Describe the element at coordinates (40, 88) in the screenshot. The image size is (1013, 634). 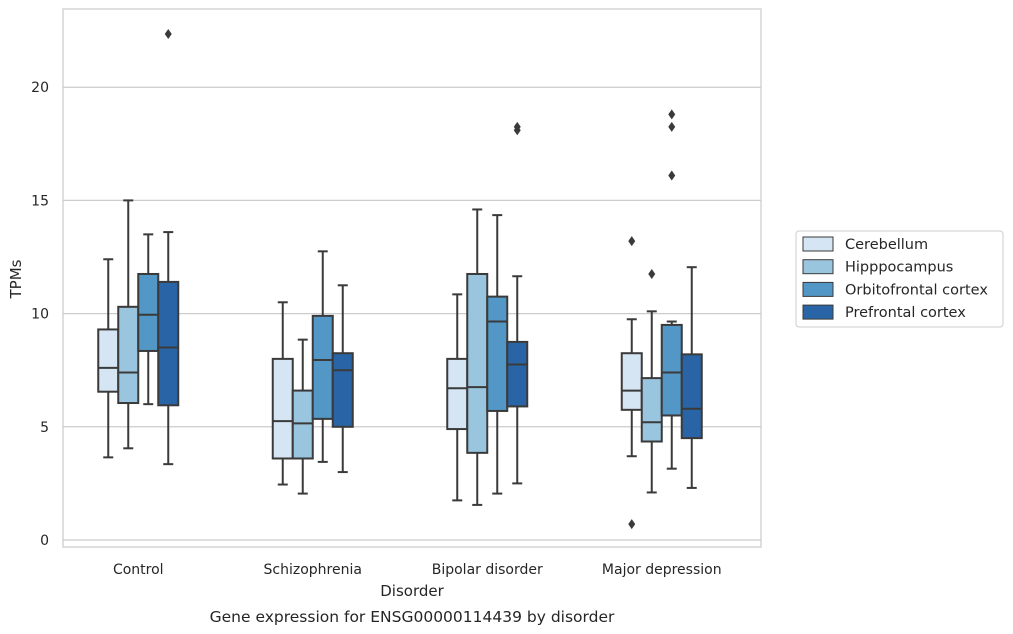
I see `y-tick-label: 20` at that location.